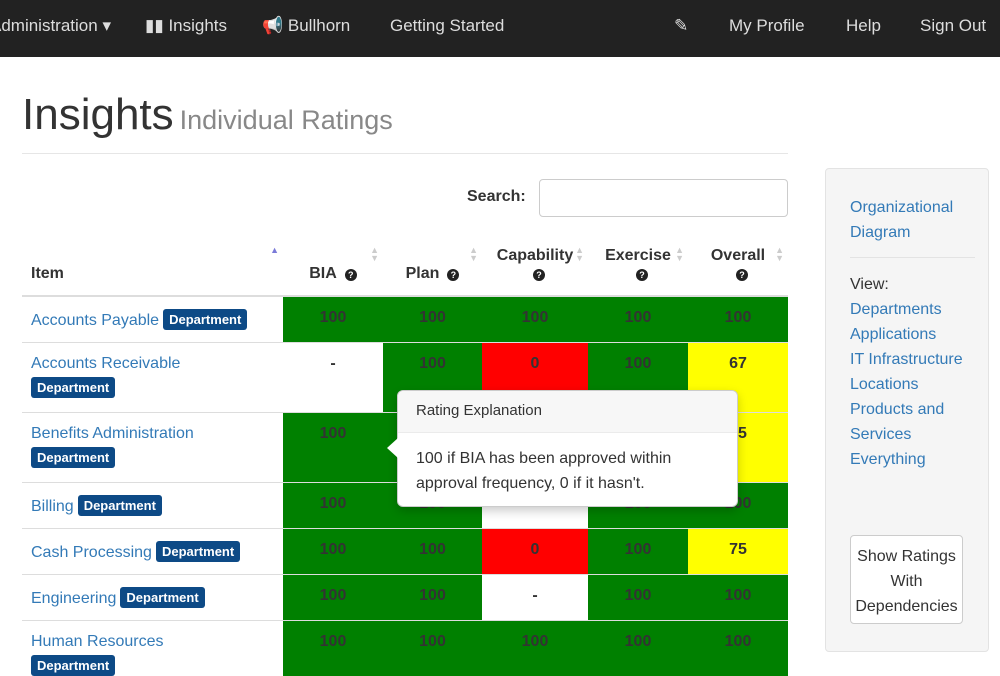  I want to click on column-header: Item ▲, so click(152, 263).